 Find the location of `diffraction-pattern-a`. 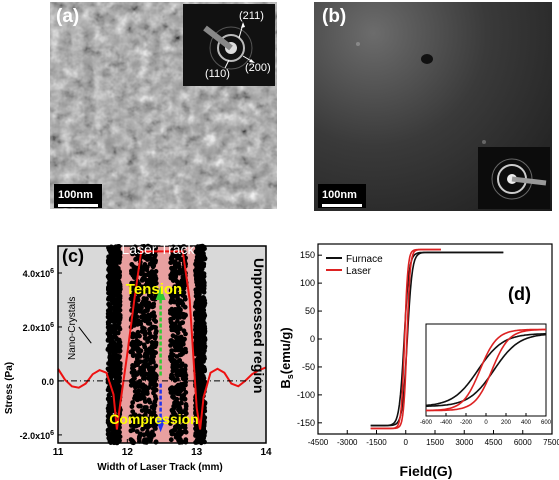

diffraction-pattern-a is located at coordinates (229, 46).